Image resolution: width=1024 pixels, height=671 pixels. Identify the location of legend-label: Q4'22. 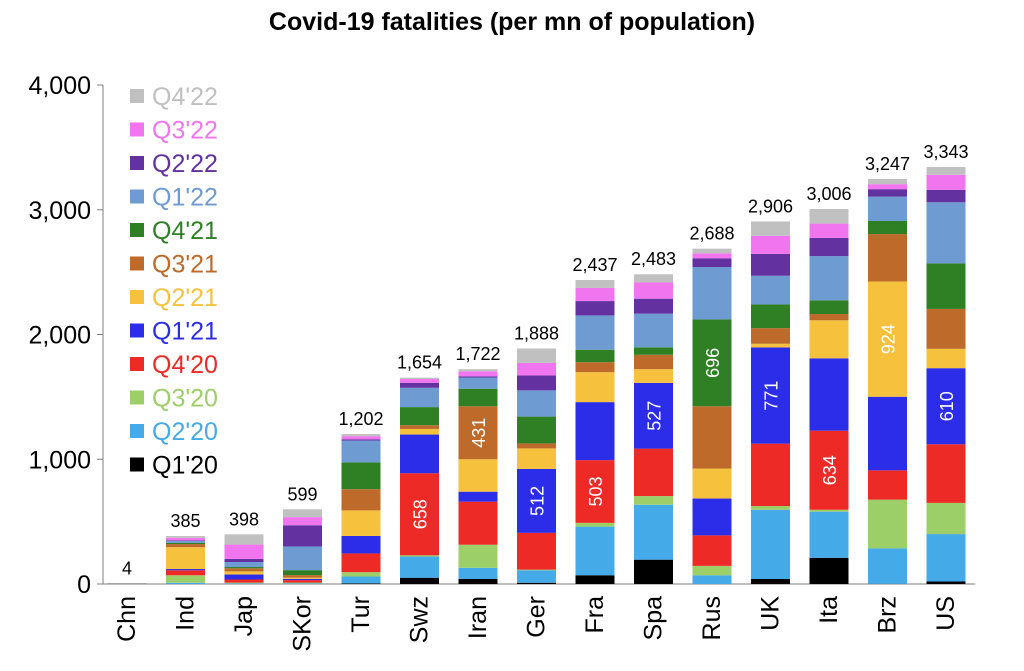
(185, 97).